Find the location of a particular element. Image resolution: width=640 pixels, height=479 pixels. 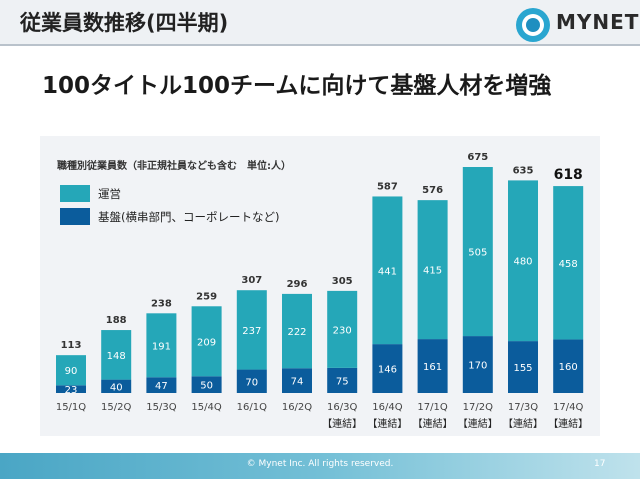

bar-label-base: 40 is located at coordinates (116, 387).